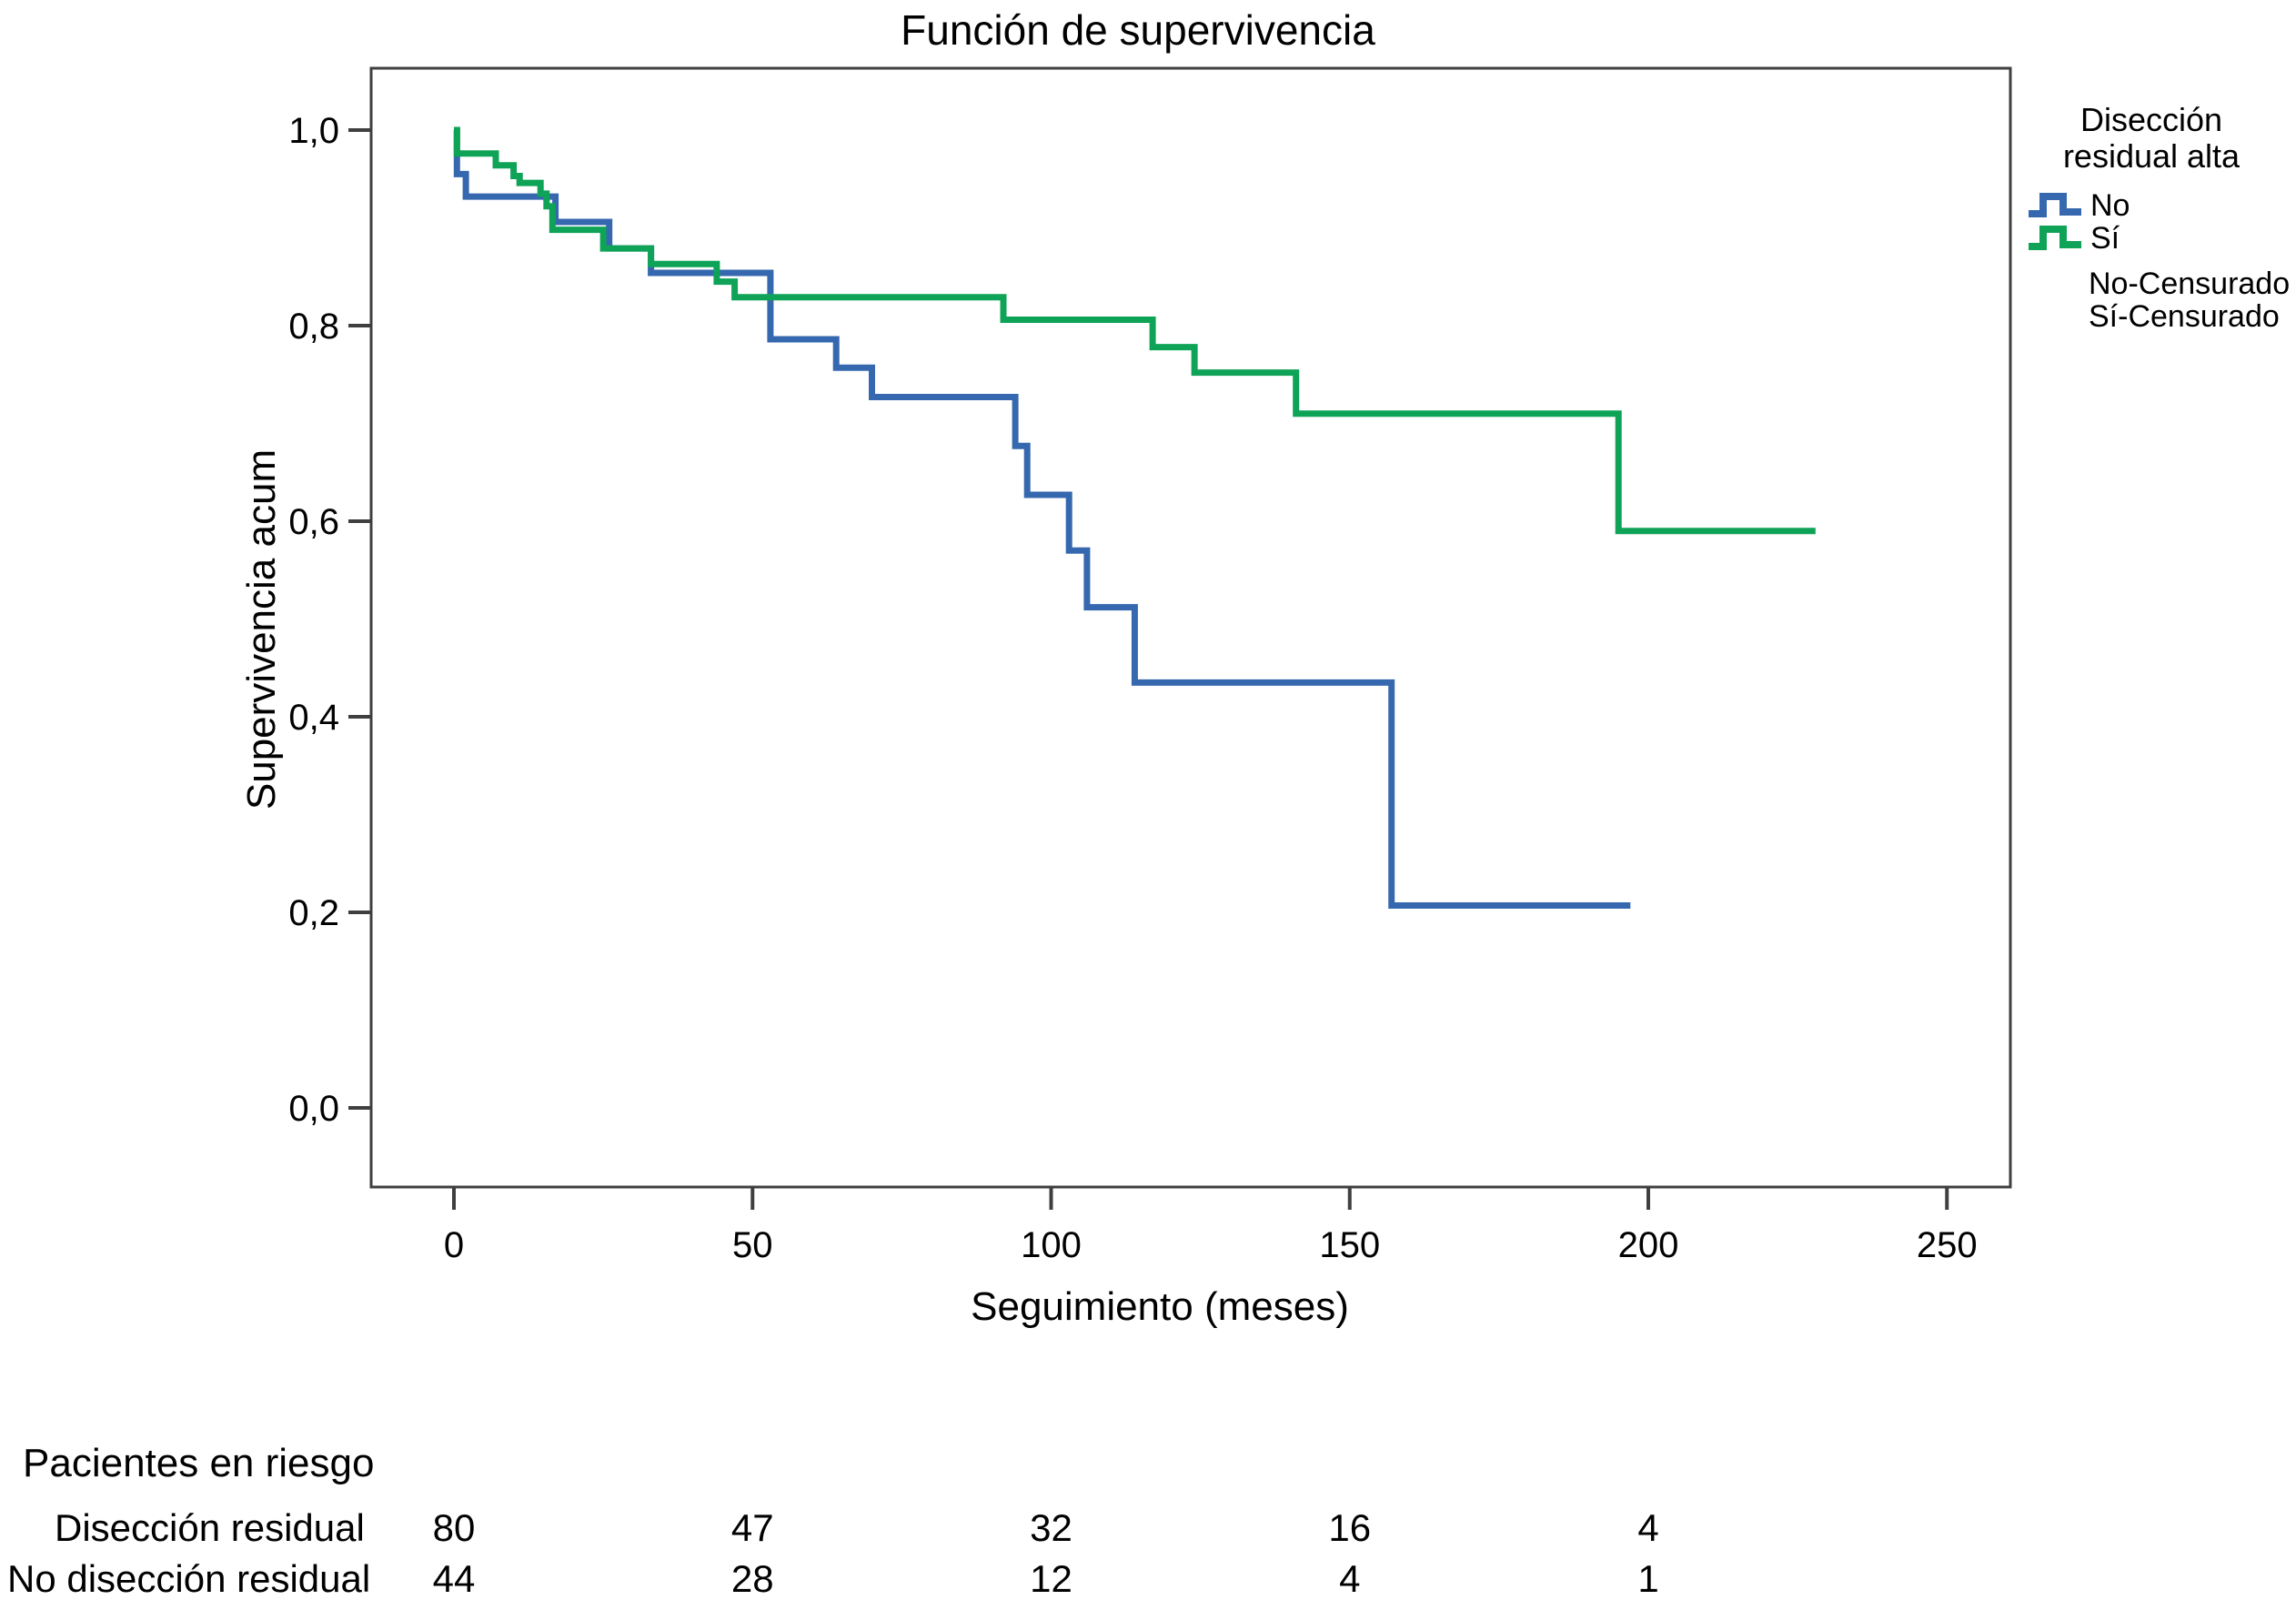 The image size is (2296, 1620). I want to click on risk-row-label-no-diseccion: No disección residual, so click(189, 1579).